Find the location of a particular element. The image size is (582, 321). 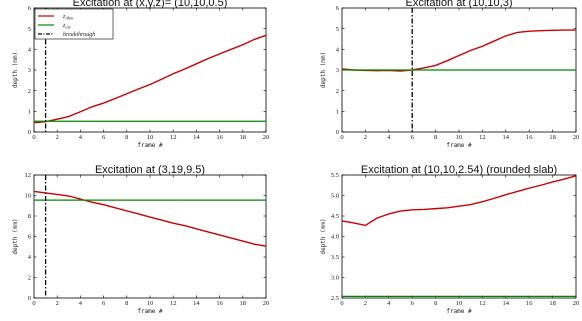

chart-title: Excitation at (x,y,z)= (10,10,0.5) is located at coordinates (150, 4).